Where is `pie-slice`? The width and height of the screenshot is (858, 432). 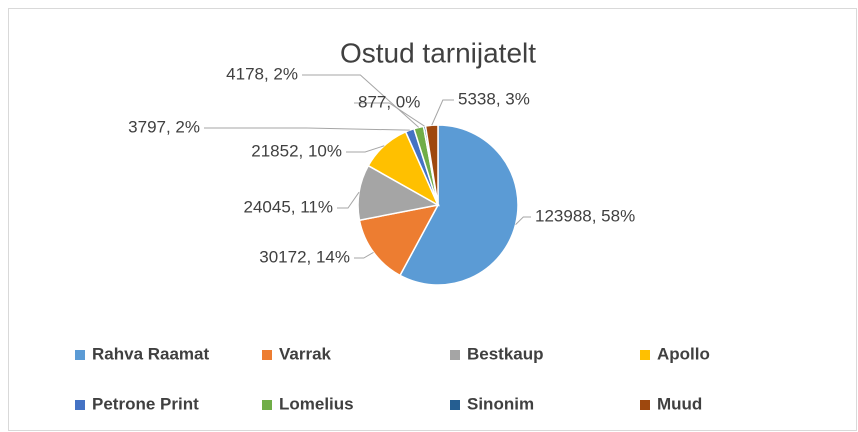
pie-slice is located at coordinates (399, 240).